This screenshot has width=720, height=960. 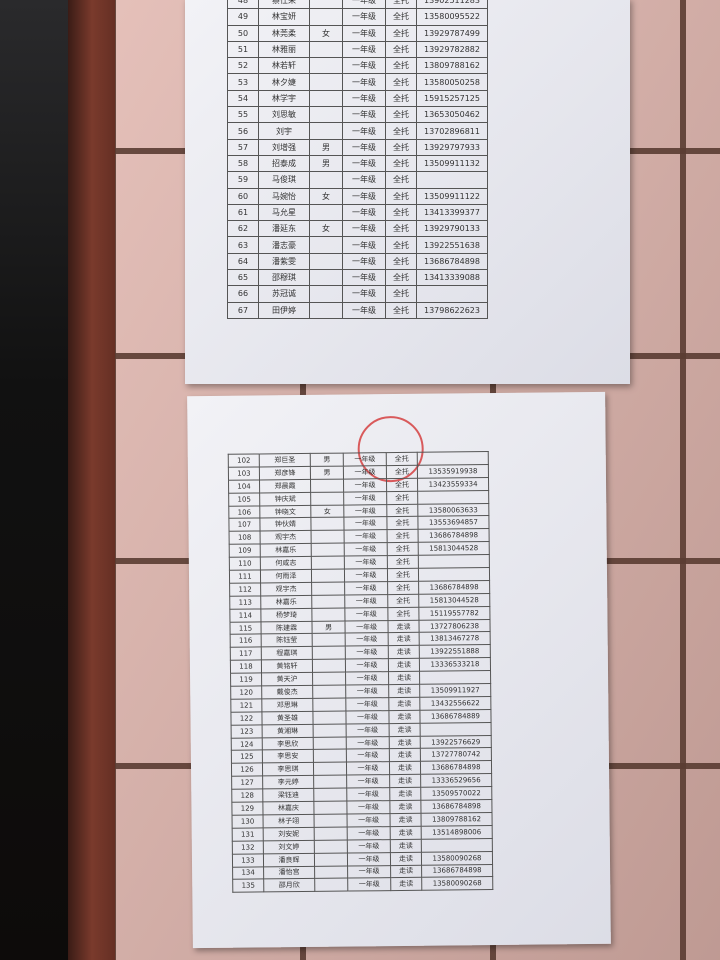 What do you see at coordinates (288, 782) in the screenshot?
I see `cell-name: 李元婷` at bounding box center [288, 782].